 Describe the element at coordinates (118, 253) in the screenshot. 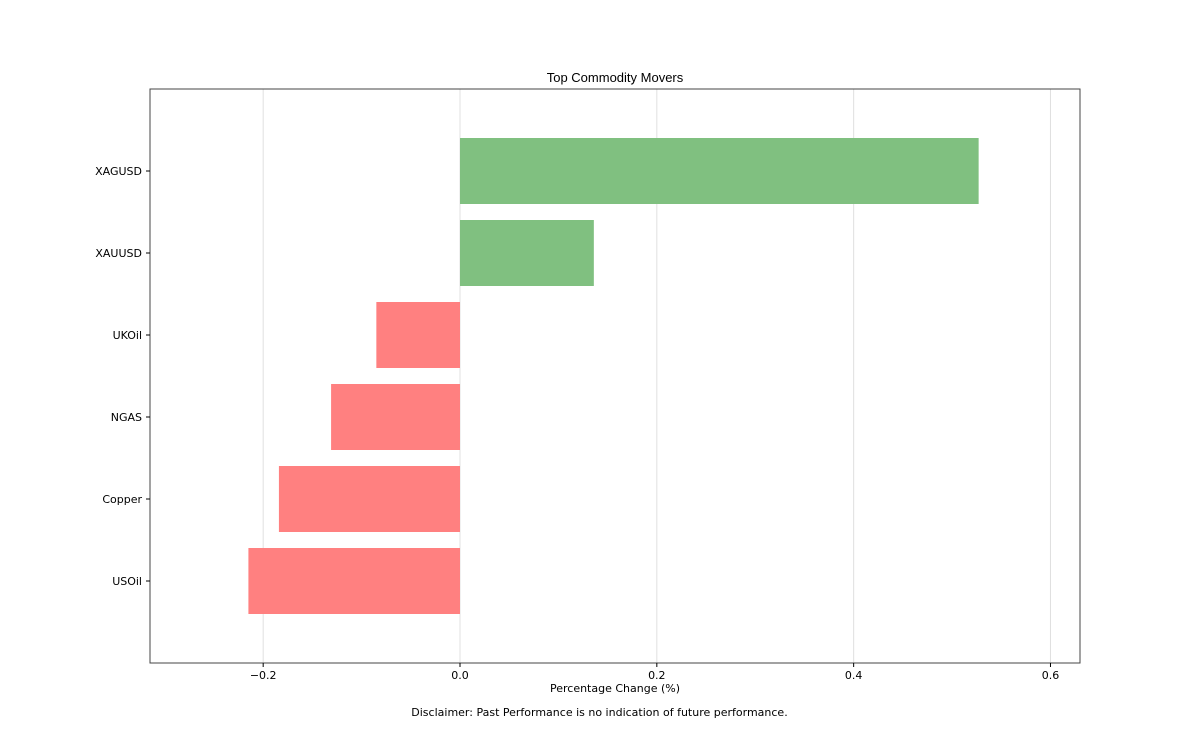

I see `y-tick-label: XAUUSD` at that location.